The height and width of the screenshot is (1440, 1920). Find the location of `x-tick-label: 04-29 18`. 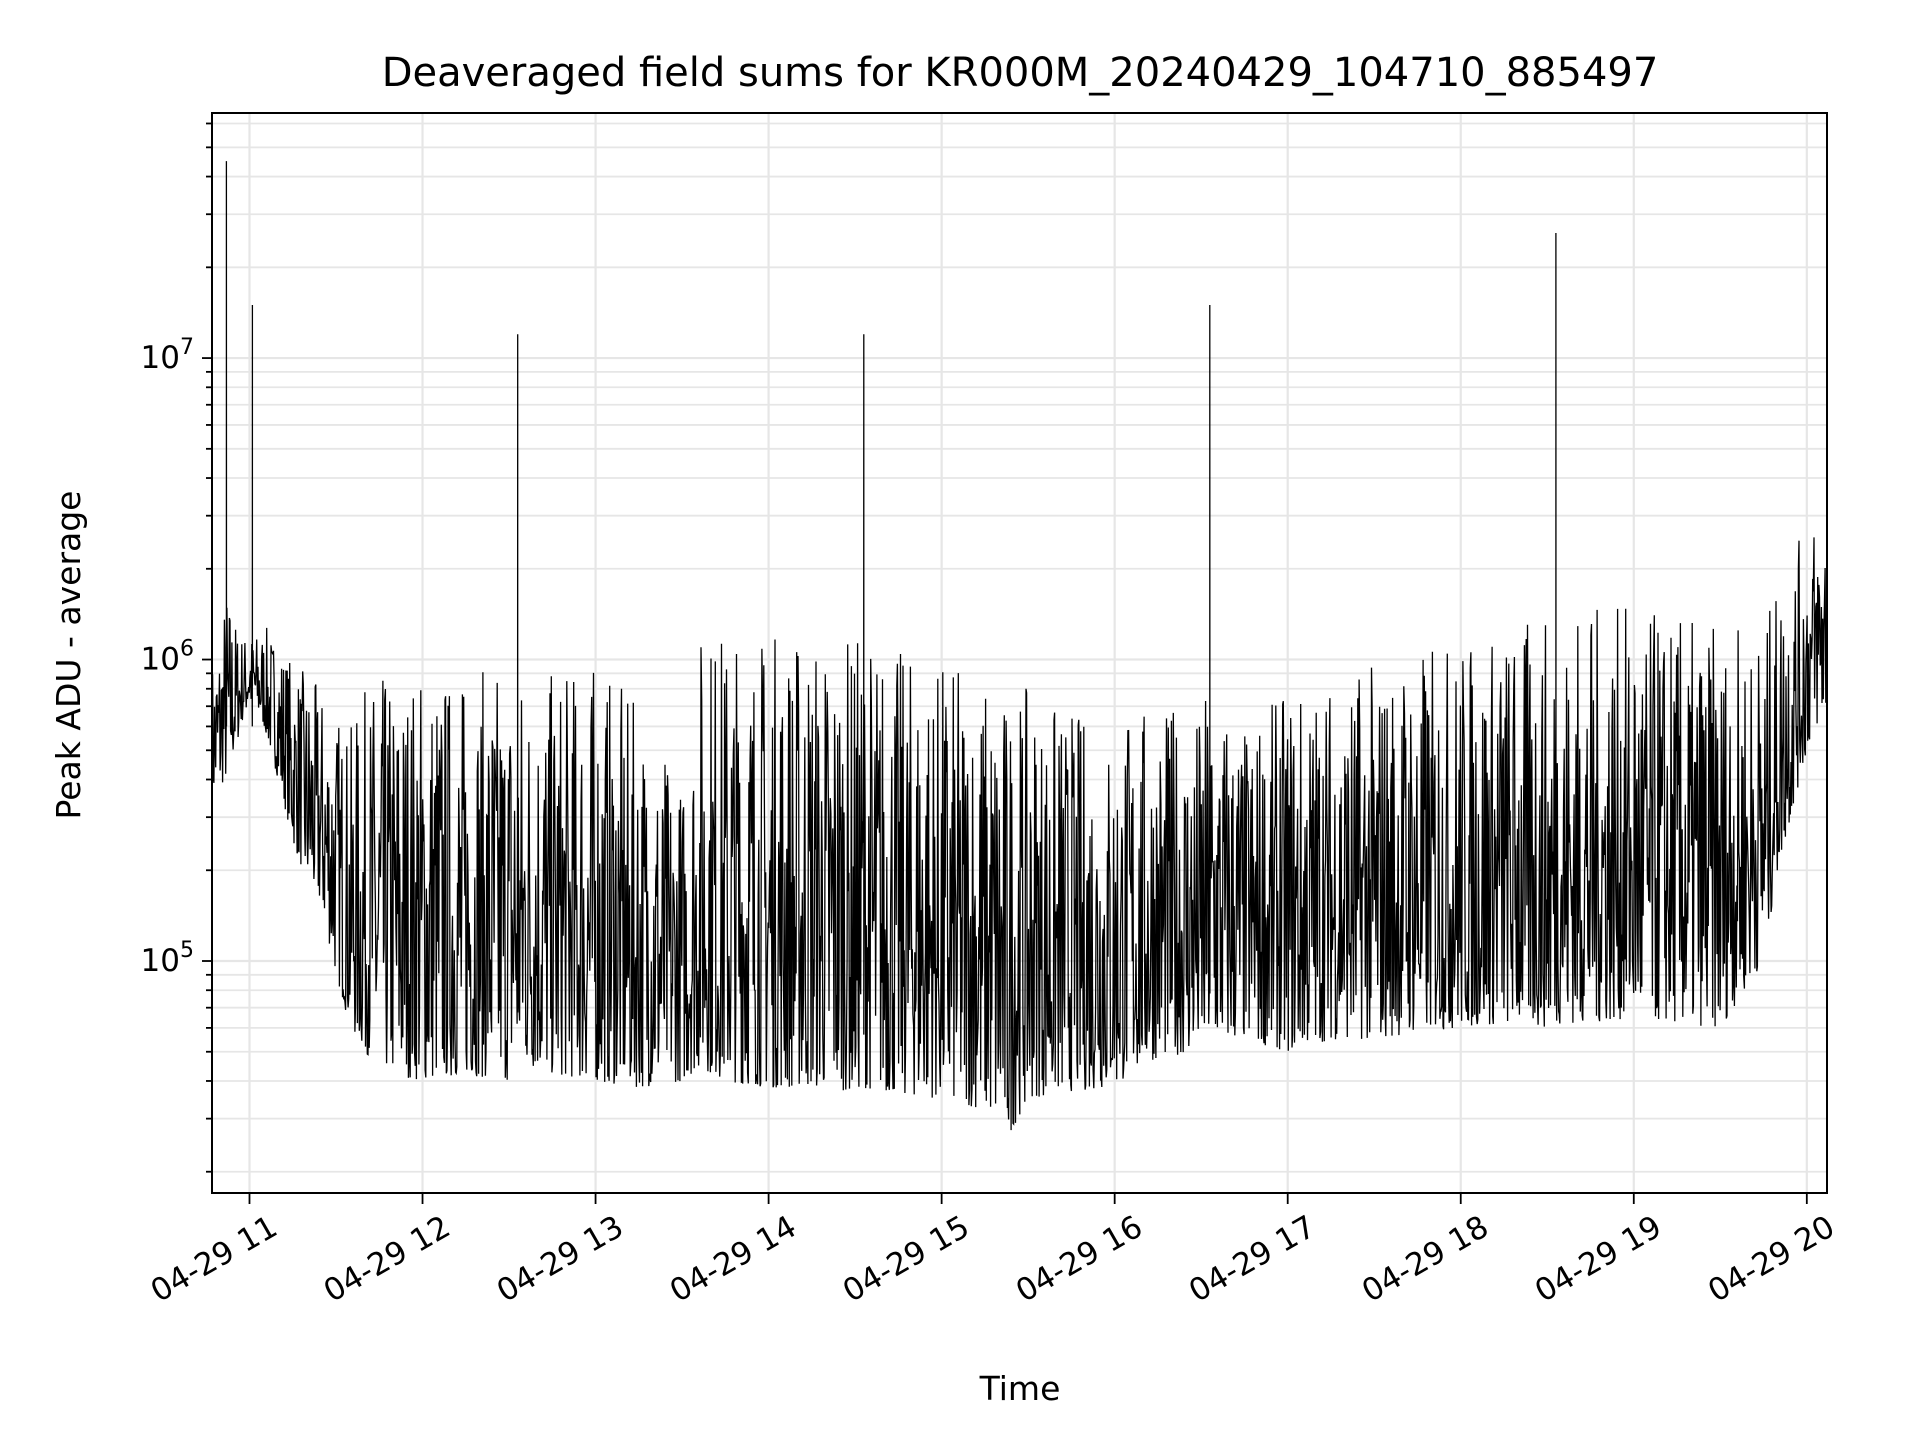

x-tick-label: 04-29 18 is located at coordinates (1425, 1259).